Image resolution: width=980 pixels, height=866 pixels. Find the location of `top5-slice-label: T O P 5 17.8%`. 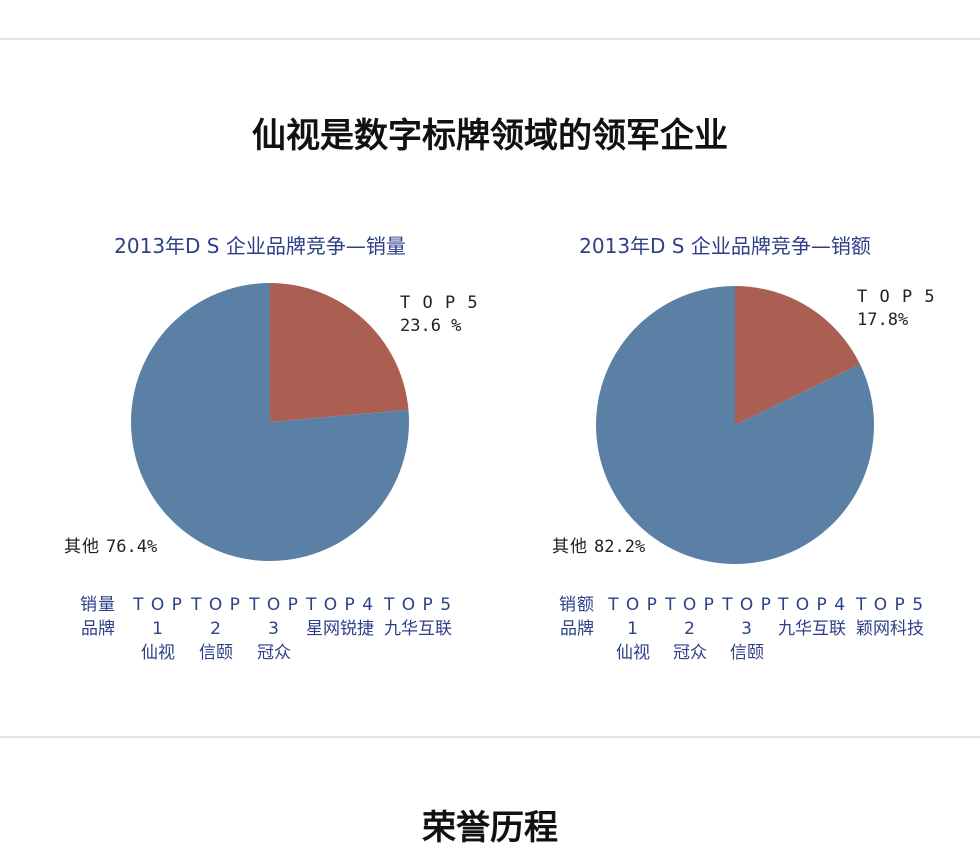

top5-slice-label: T O P 5 17.8% is located at coordinates (896, 309).